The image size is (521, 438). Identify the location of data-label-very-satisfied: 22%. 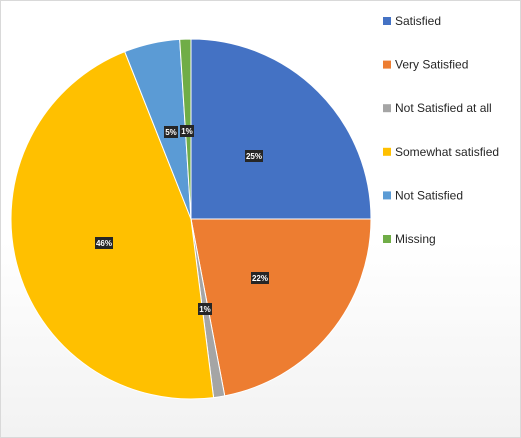
(260, 278).